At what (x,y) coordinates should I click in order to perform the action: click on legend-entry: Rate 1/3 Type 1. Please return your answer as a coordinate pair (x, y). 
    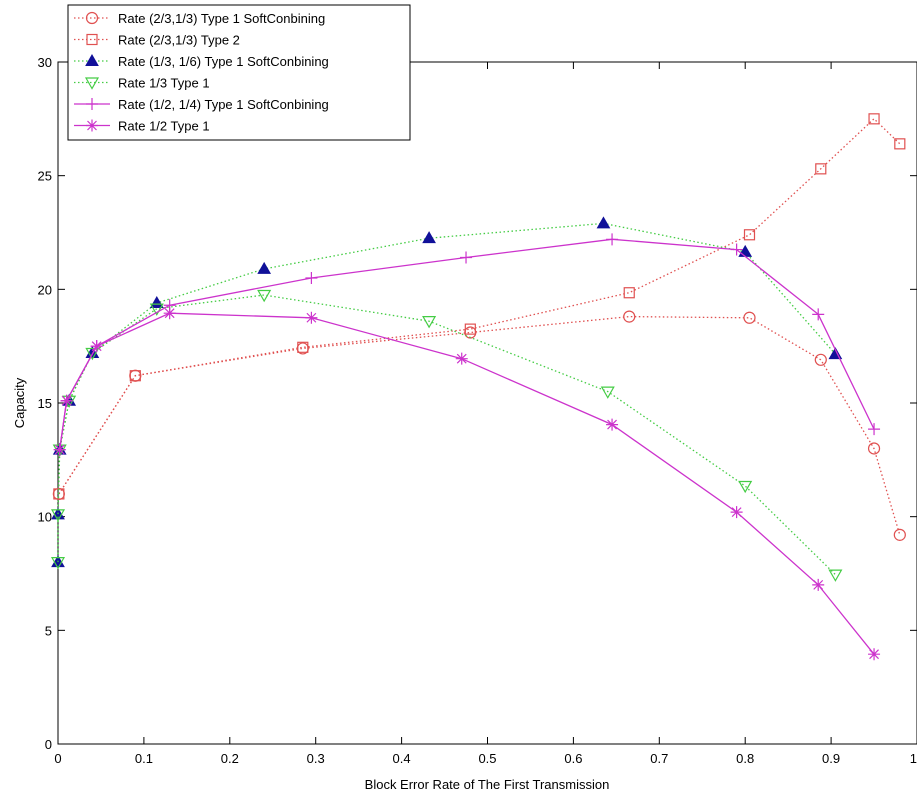
    Looking at the image, I should click on (142, 83).